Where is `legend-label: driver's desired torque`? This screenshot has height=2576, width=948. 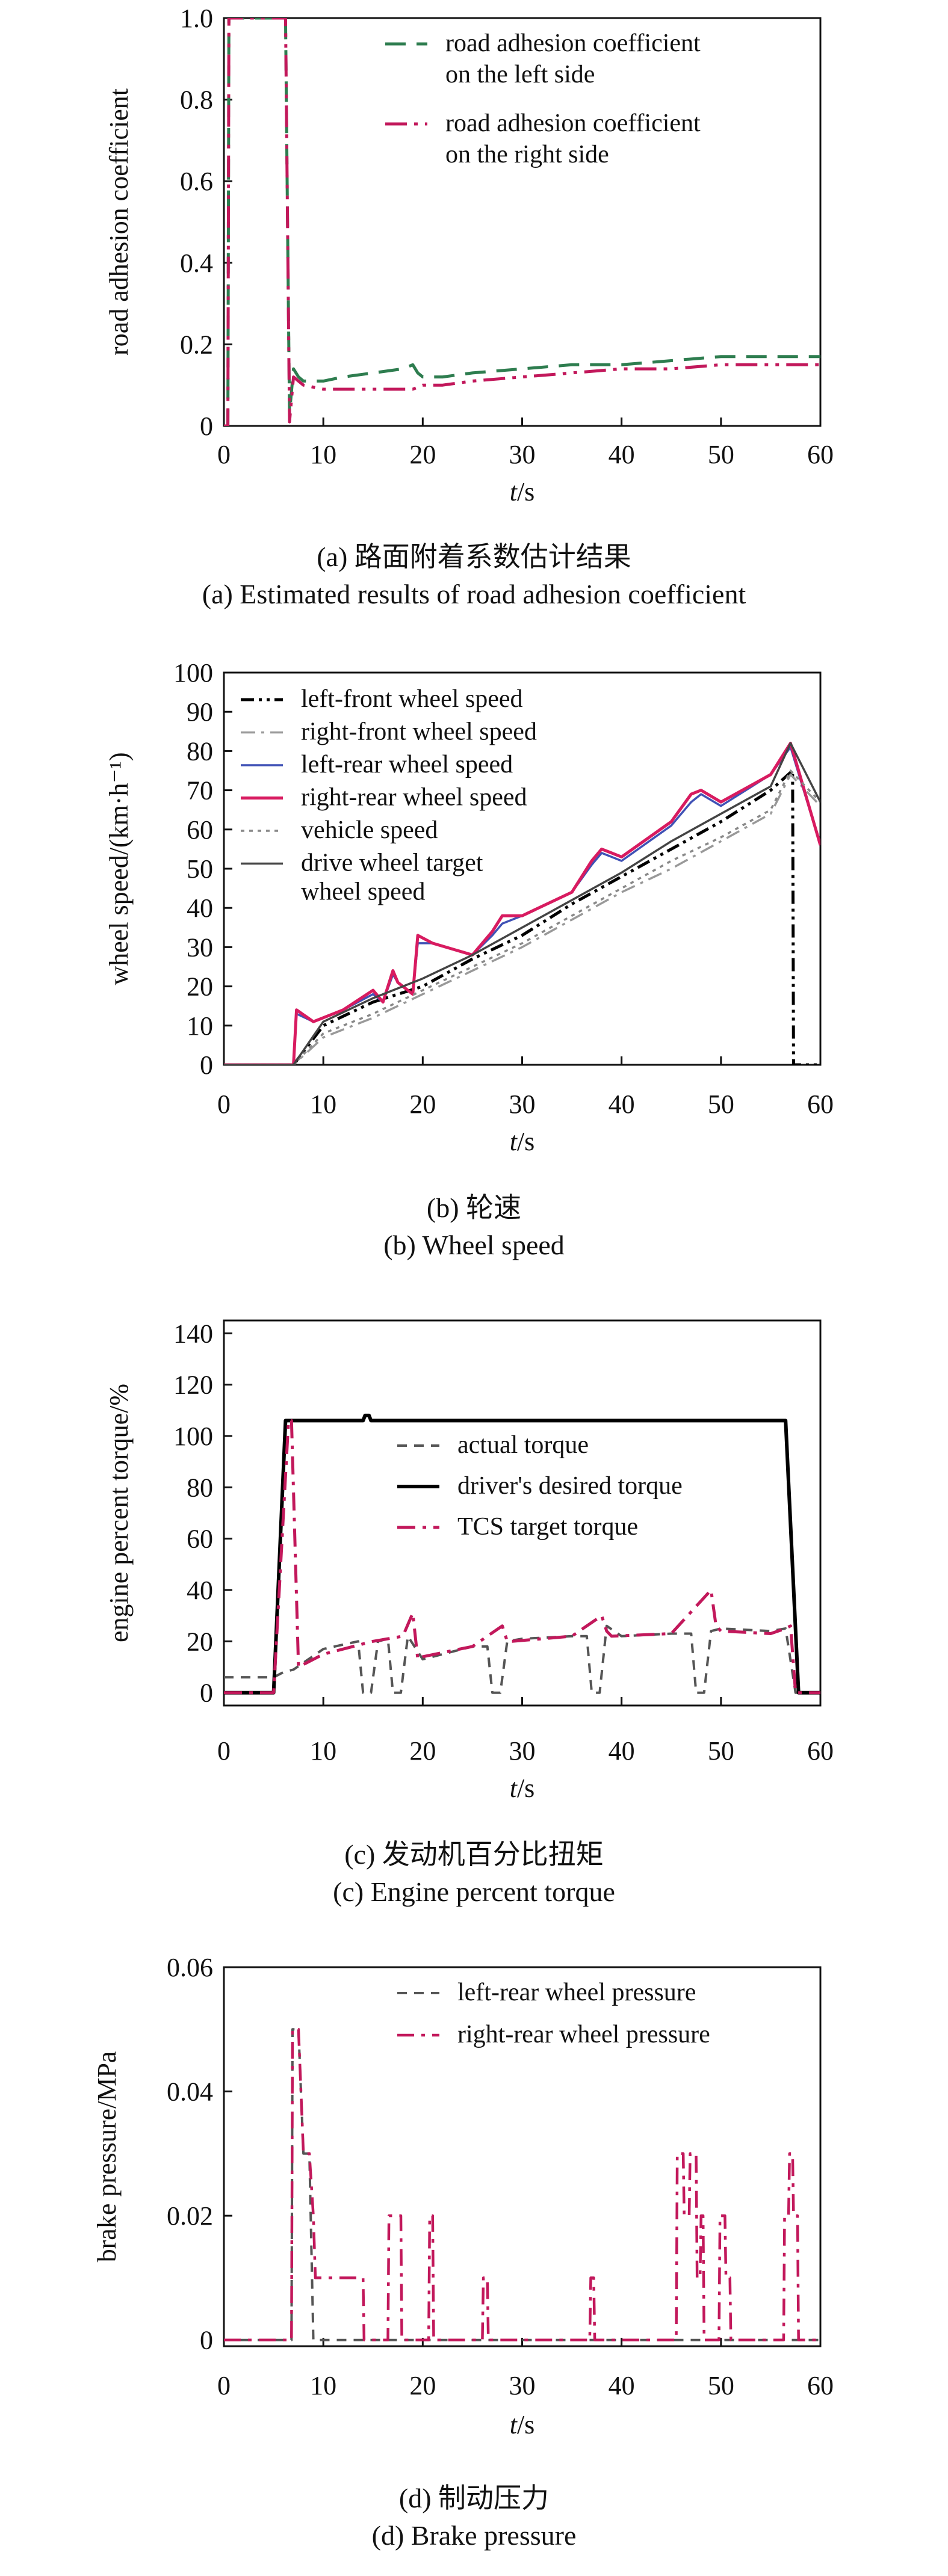 legend-label: driver's desired torque is located at coordinates (570, 1486).